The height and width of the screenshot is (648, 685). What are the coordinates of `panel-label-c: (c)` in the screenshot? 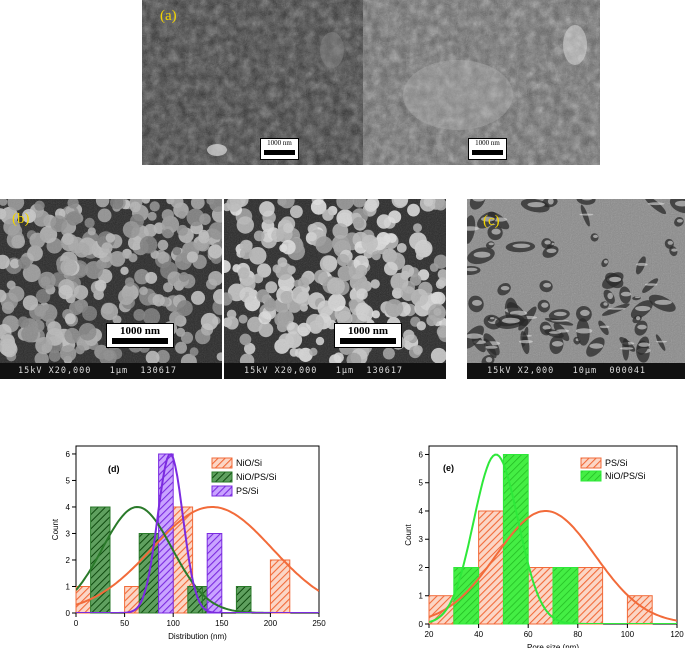 It's located at (491, 221).